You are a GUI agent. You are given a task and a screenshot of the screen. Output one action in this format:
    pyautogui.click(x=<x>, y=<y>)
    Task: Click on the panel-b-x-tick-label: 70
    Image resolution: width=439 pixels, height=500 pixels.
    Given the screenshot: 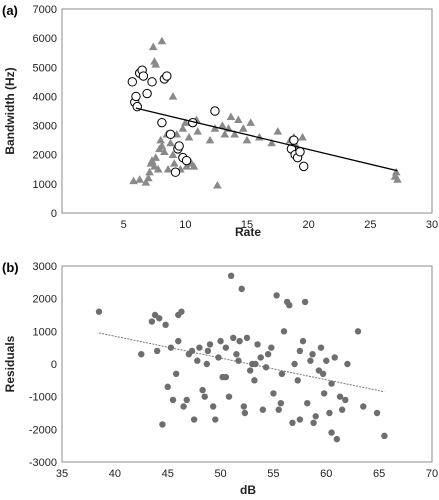 What is the action you would take?
    pyautogui.click(x=432, y=474)
    